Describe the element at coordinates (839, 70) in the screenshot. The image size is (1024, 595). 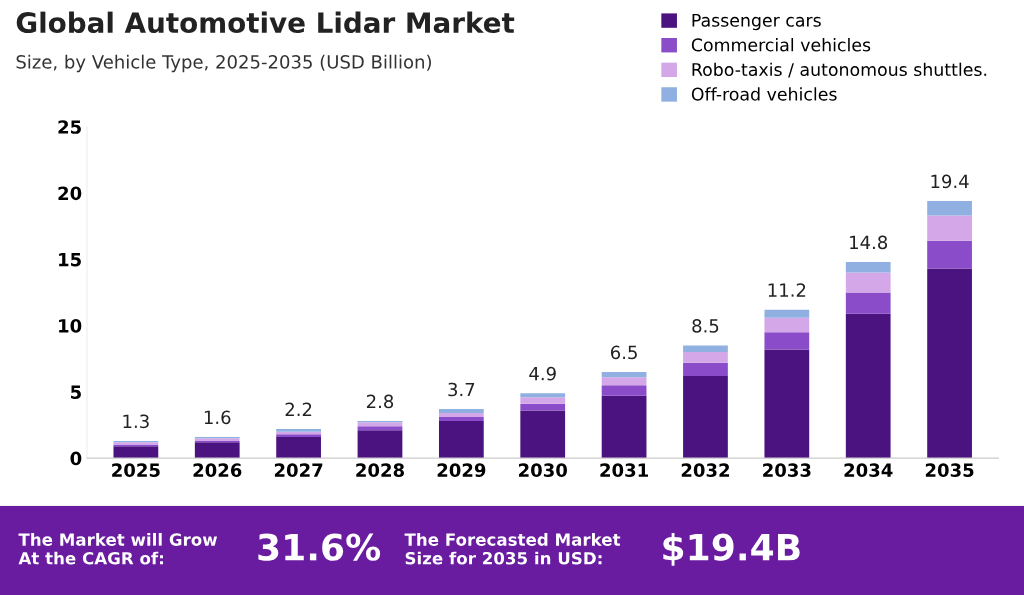
I see `legend-label: Robo-taxis / autonomous shuttles.` at that location.